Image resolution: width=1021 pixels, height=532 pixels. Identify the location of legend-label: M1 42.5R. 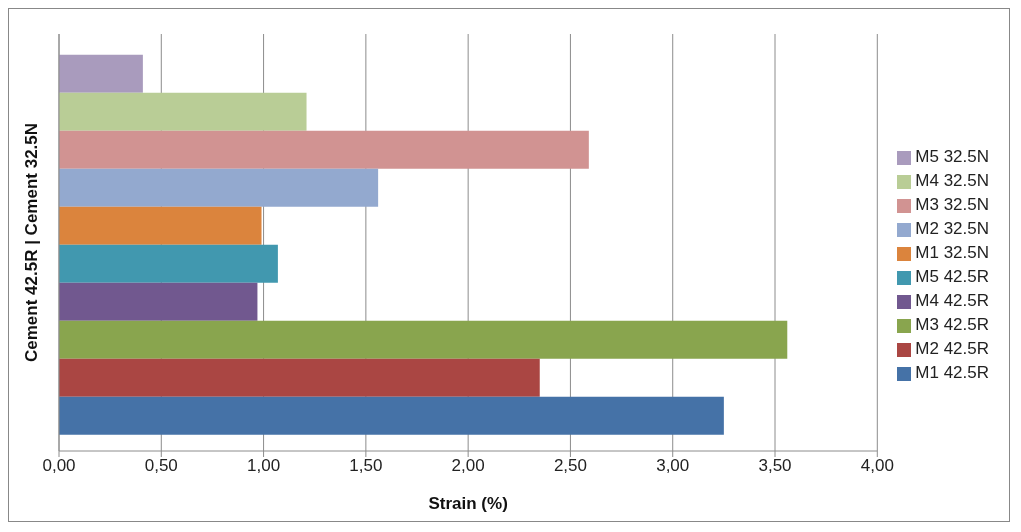
(952, 372).